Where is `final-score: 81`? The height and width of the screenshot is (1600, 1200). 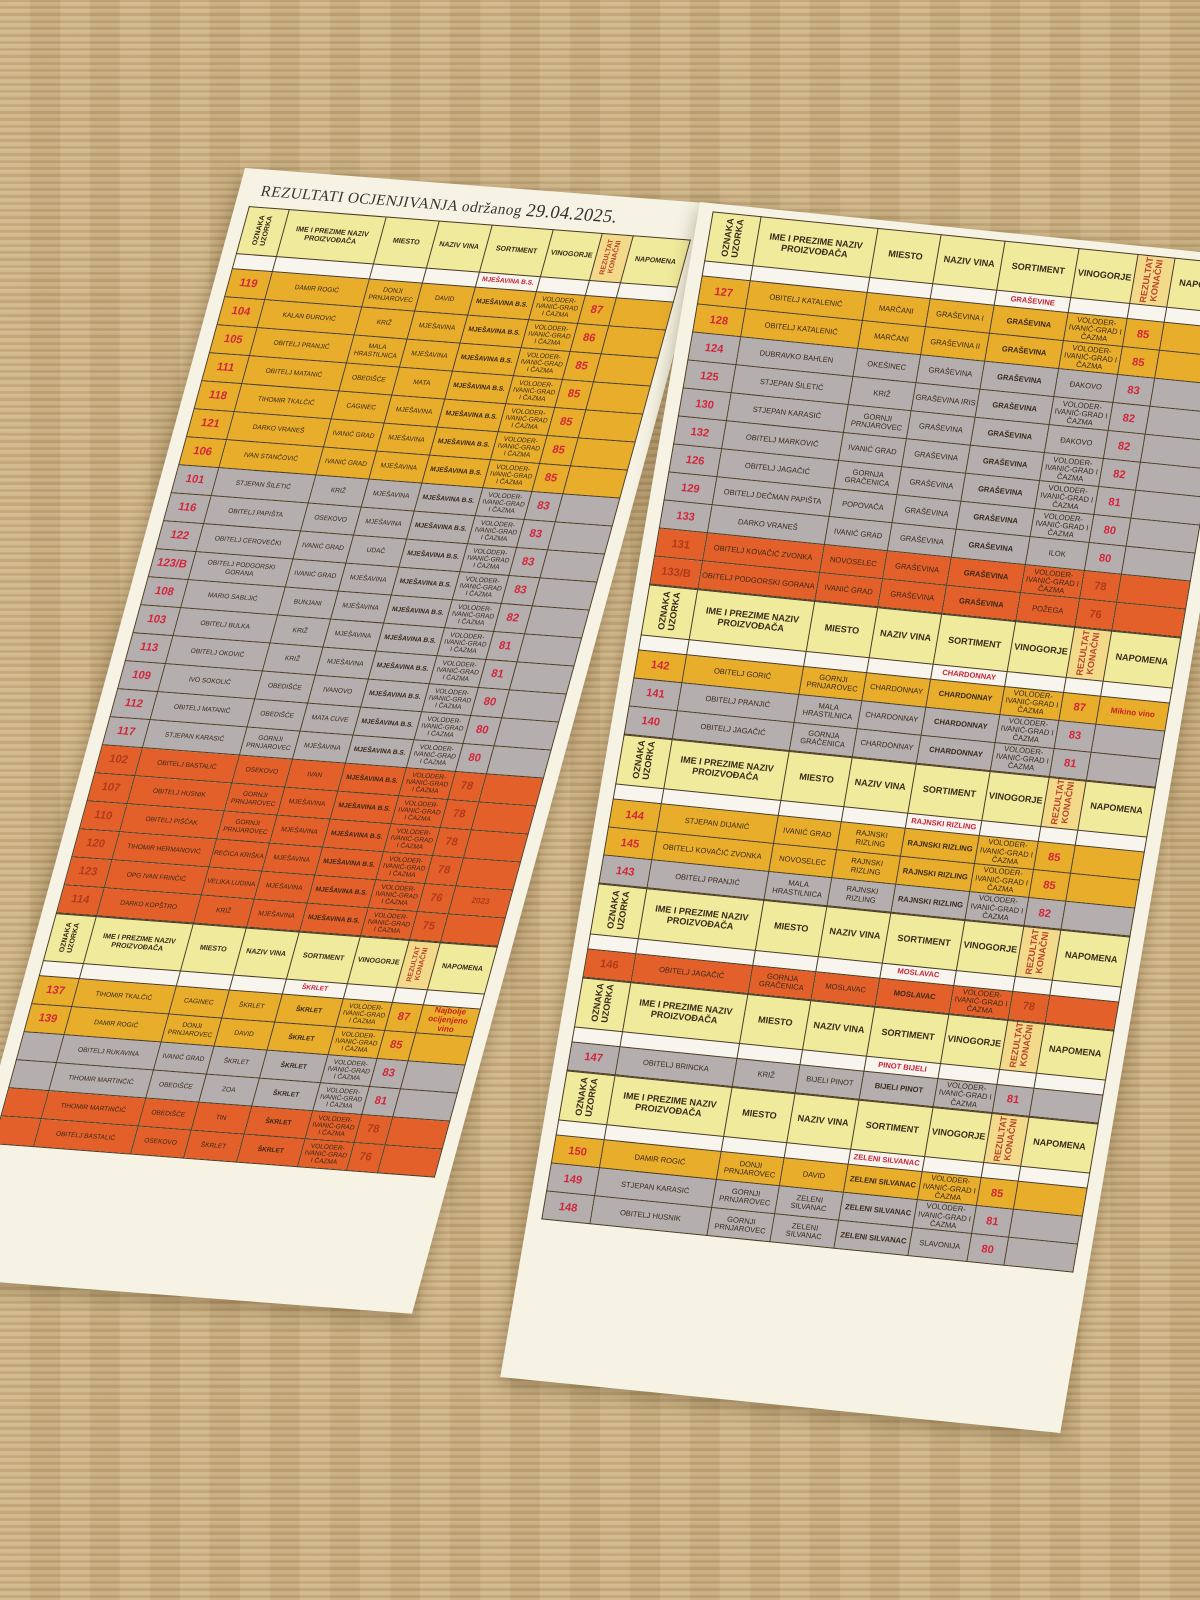 final-score: 81 is located at coordinates (1114, 502).